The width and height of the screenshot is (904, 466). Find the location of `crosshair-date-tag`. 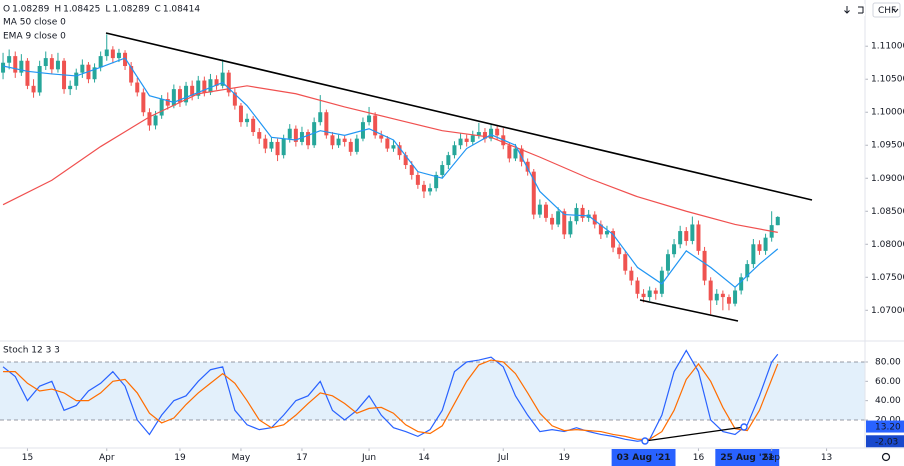

crosshair-date-tag is located at coordinates (747, 457).